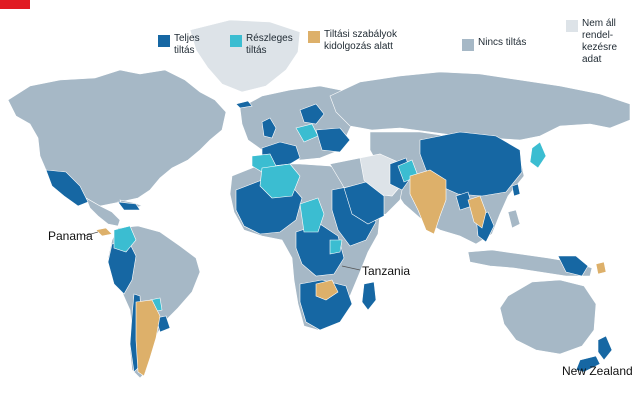 The image size is (640, 414). I want to click on region-myanmar-laos, so click(477, 212).